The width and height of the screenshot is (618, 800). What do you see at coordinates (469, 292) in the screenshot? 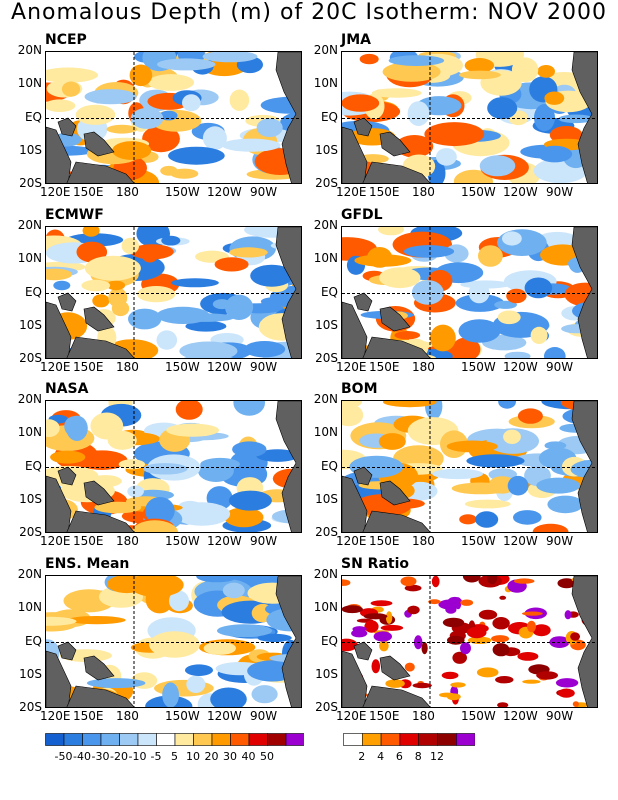
I see `map-gfdl` at bounding box center [469, 292].